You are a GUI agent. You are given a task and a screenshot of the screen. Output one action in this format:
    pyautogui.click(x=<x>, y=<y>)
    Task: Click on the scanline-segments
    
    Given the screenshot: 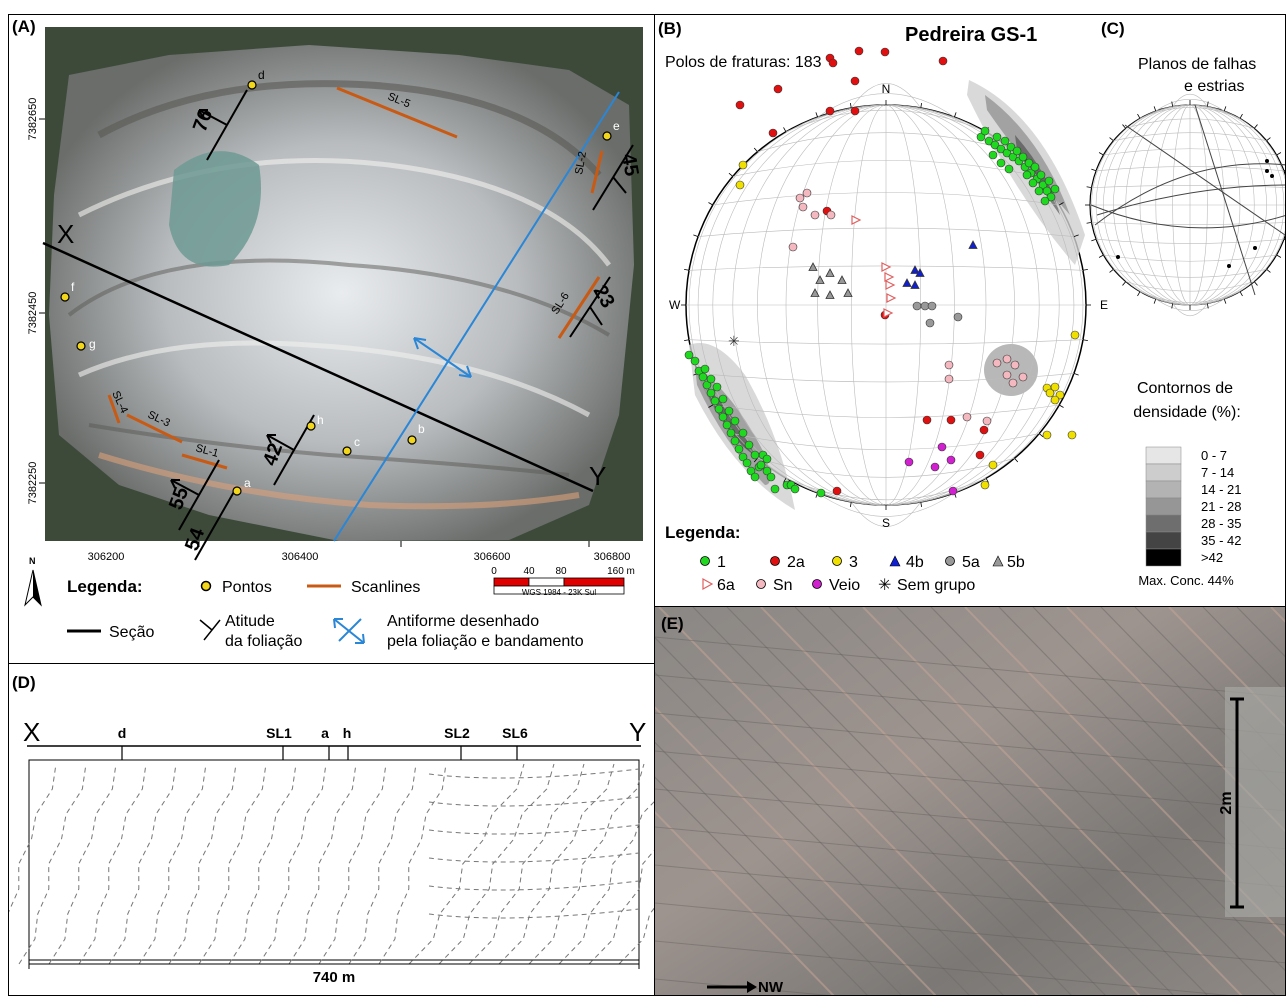 What is the action you would take?
    pyautogui.click(x=355, y=278)
    